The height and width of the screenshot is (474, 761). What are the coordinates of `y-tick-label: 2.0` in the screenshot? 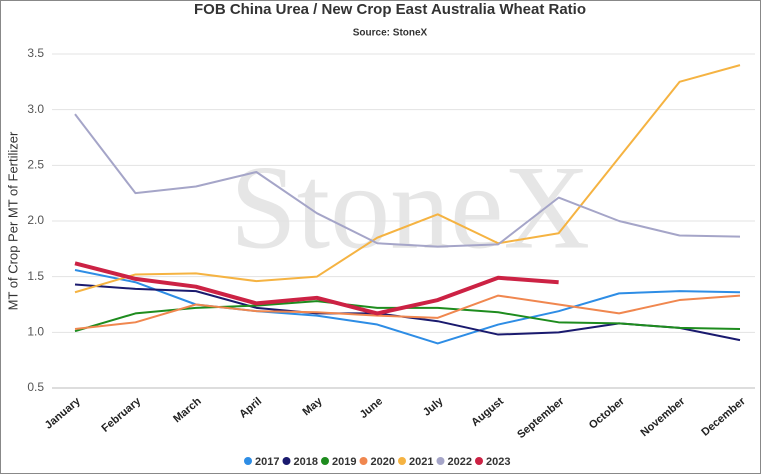 It's located at (35, 220).